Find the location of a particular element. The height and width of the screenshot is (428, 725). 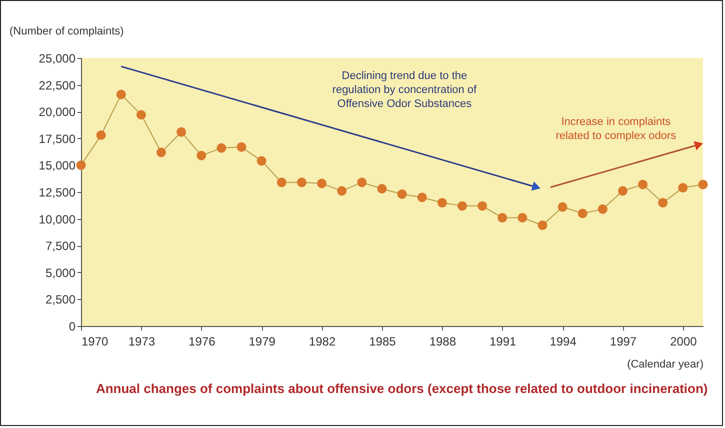

y-tick-label: 17,500 is located at coordinates (57, 139).